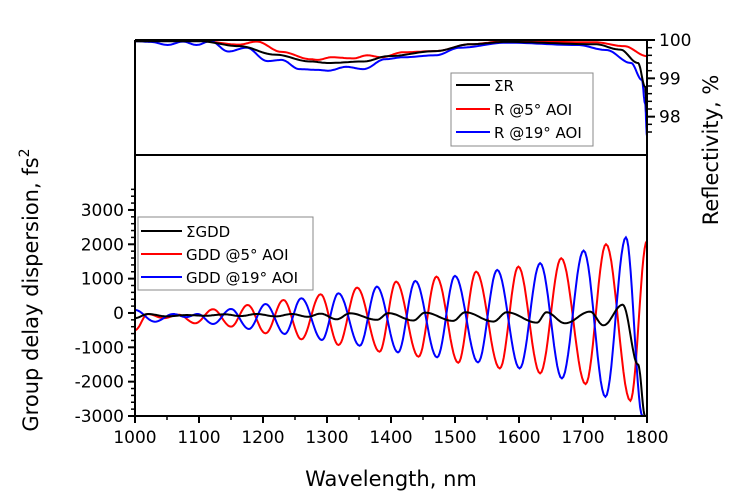  I want to click on x-tick-label: 1800, so click(646, 438).